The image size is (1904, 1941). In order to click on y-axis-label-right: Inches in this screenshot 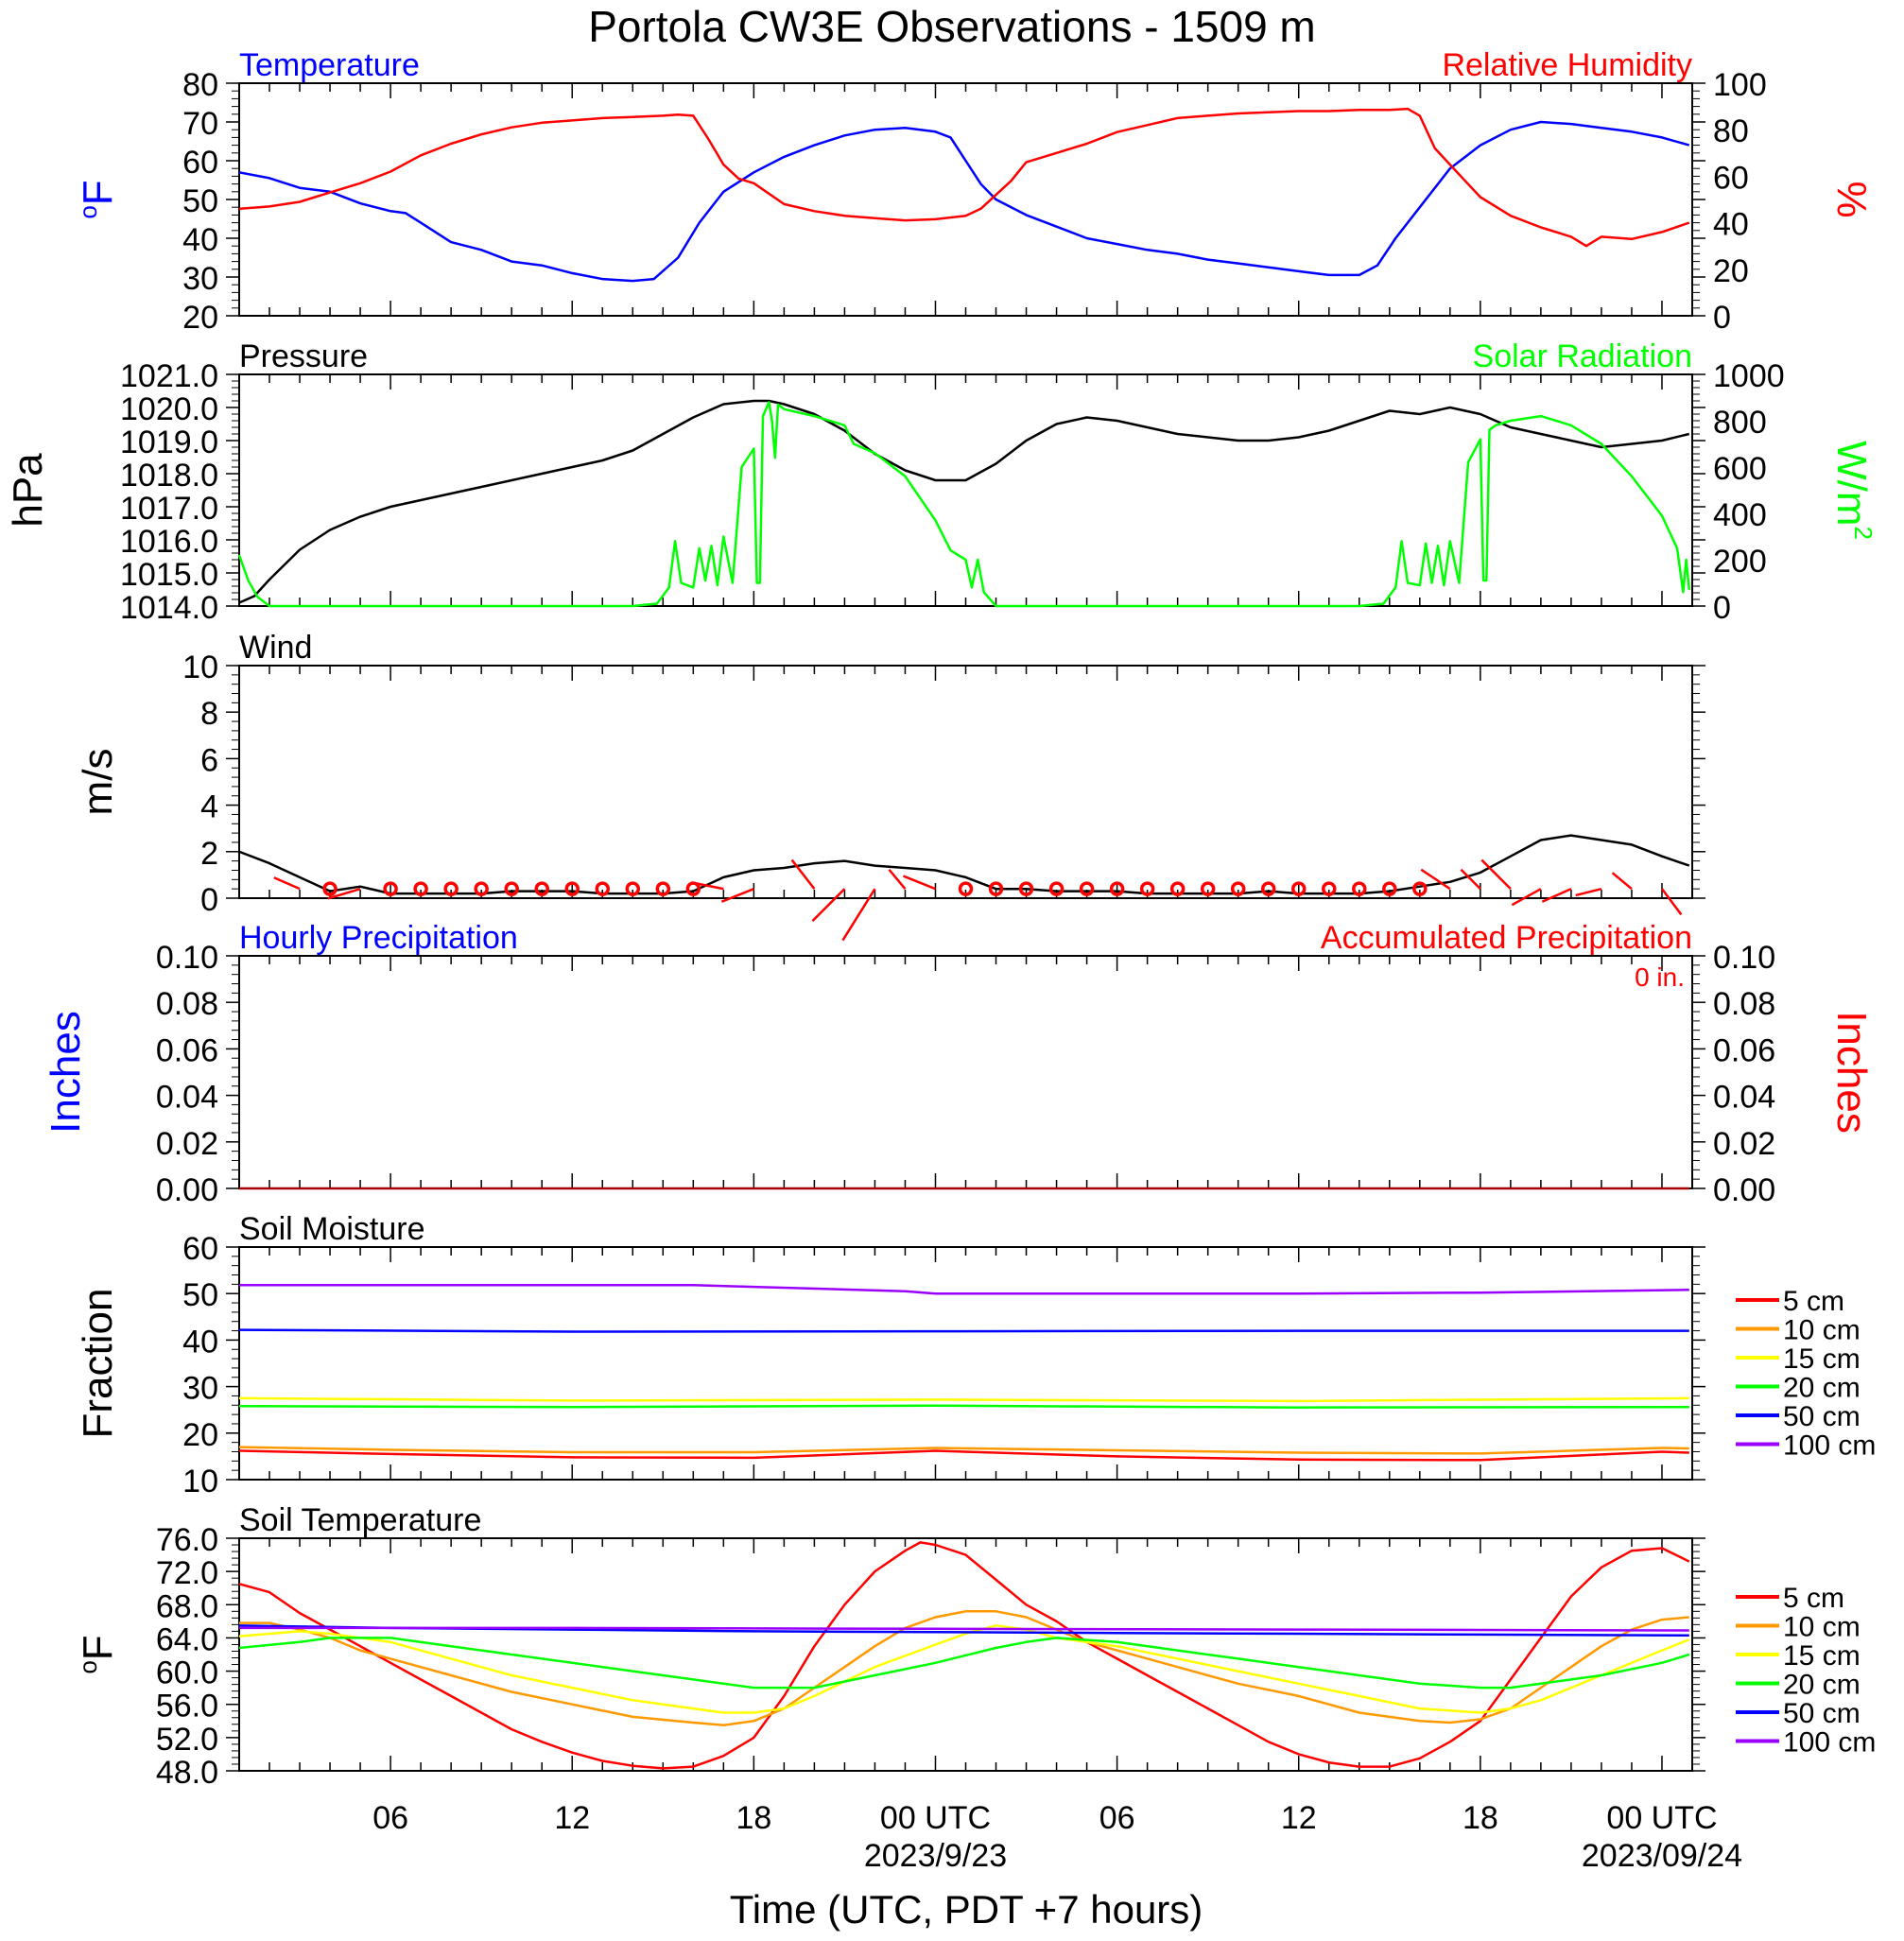, I will do `click(1851, 1072)`.